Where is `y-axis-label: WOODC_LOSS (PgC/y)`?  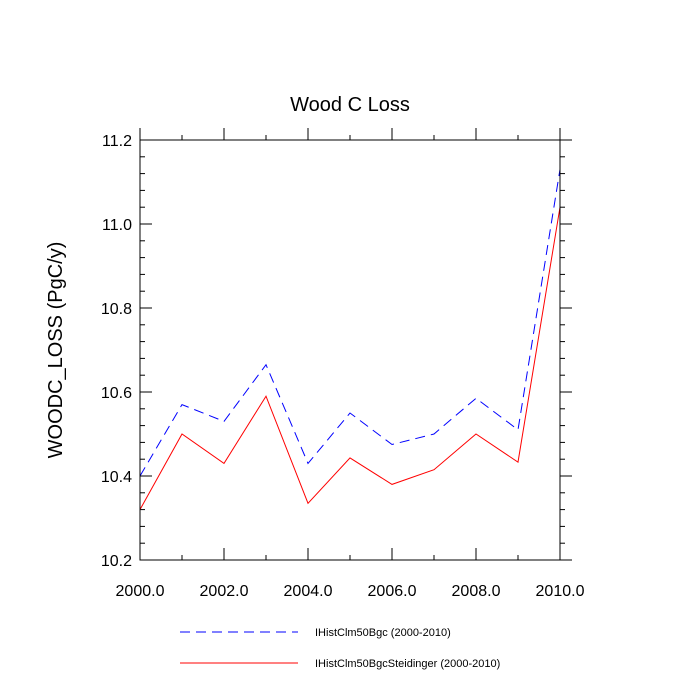
y-axis-label: WOODC_LOSS (PgC/y) is located at coordinates (56, 350).